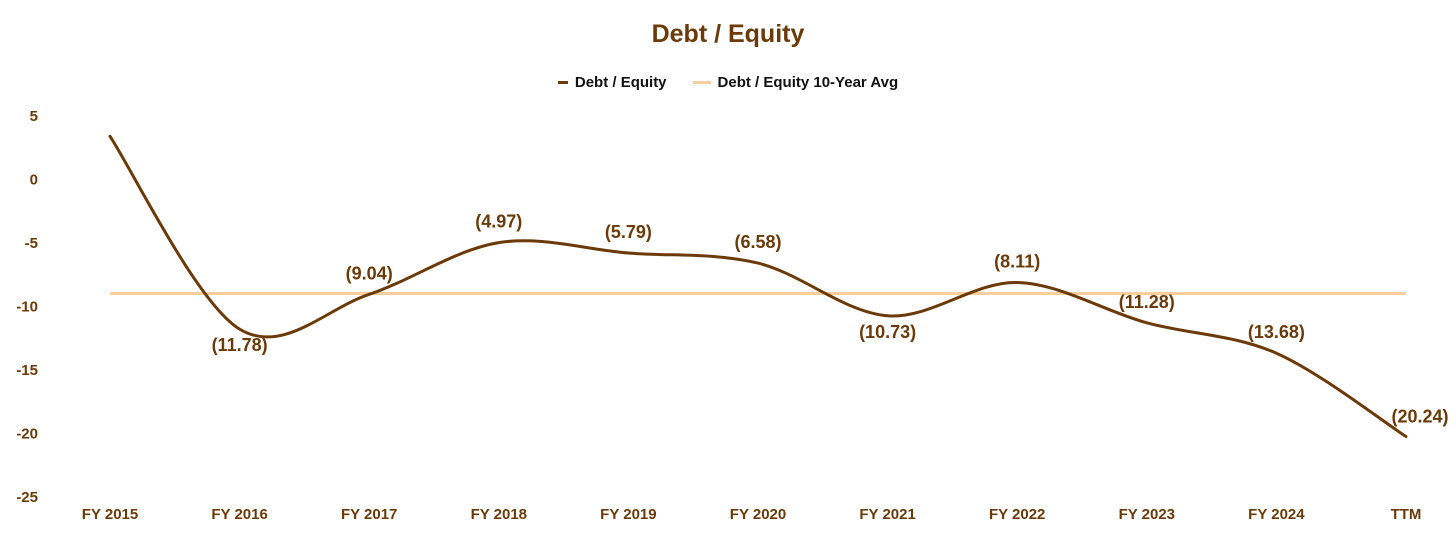 This screenshot has height=540, width=1456. Describe the element at coordinates (1147, 514) in the screenshot. I see `x-tick-label: FY 2023` at that location.